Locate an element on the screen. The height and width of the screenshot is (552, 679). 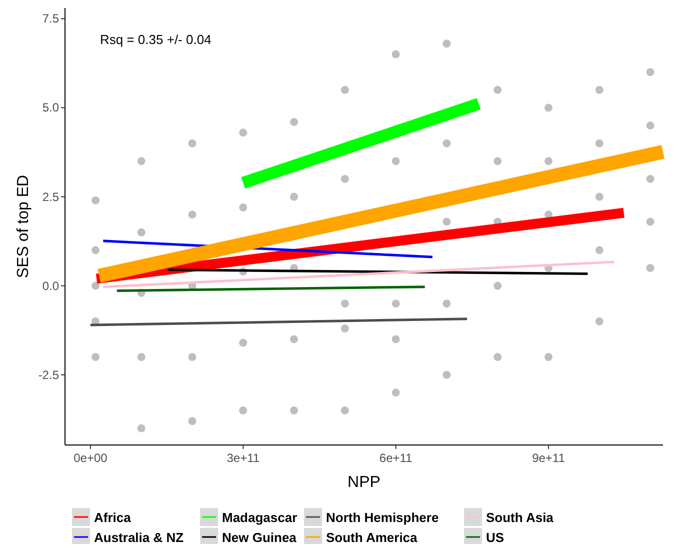
legend-label: New Guinea is located at coordinates (260, 537).